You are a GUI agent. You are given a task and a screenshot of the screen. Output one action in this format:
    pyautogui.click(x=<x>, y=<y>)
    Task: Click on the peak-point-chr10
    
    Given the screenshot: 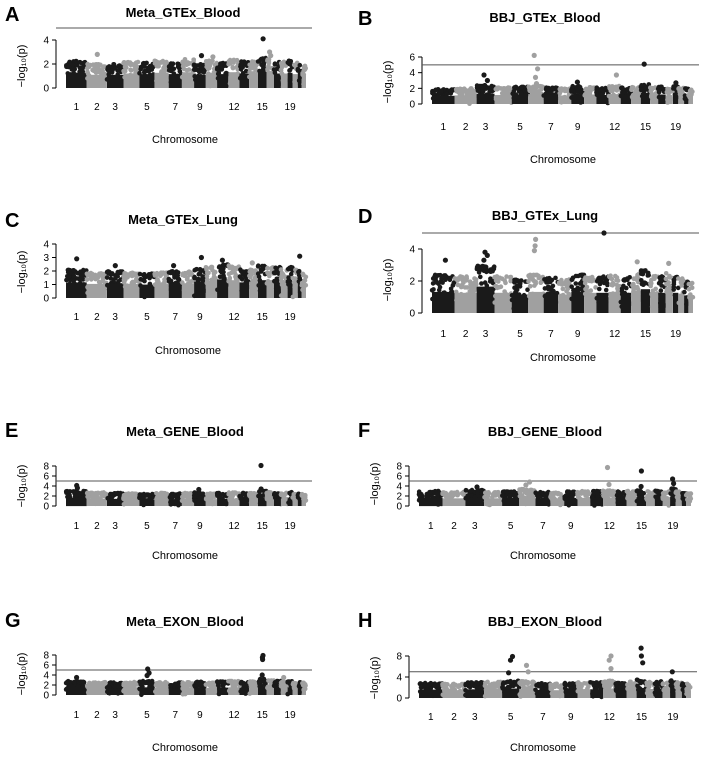 What is the action you would take?
    pyautogui.click(x=213, y=57)
    